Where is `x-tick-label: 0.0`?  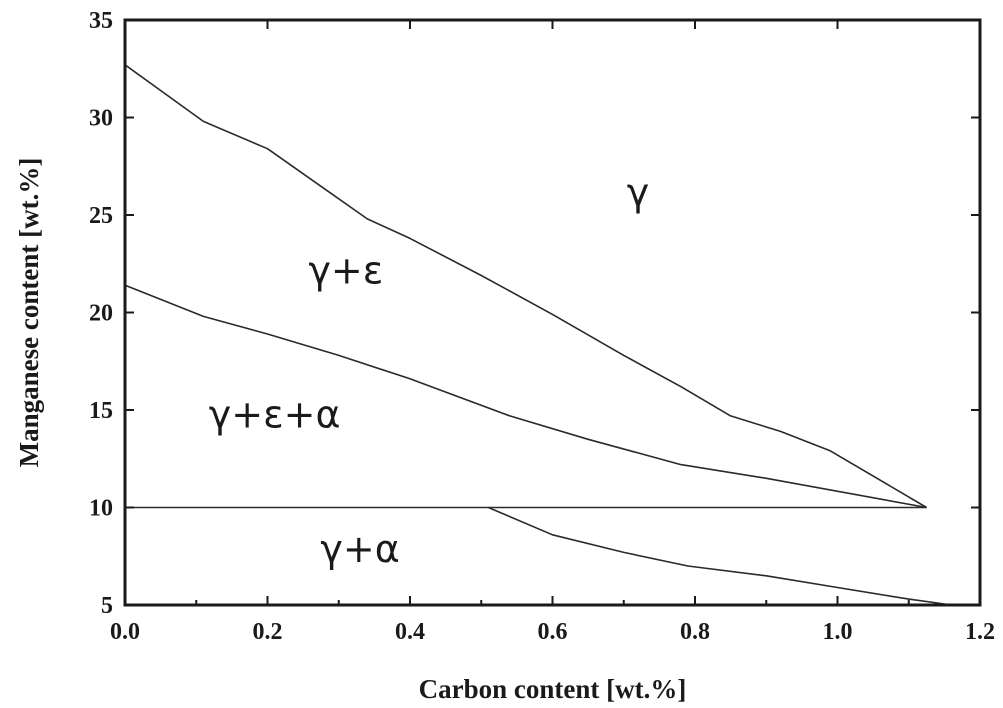 x-tick-label: 0.0 is located at coordinates (125, 632).